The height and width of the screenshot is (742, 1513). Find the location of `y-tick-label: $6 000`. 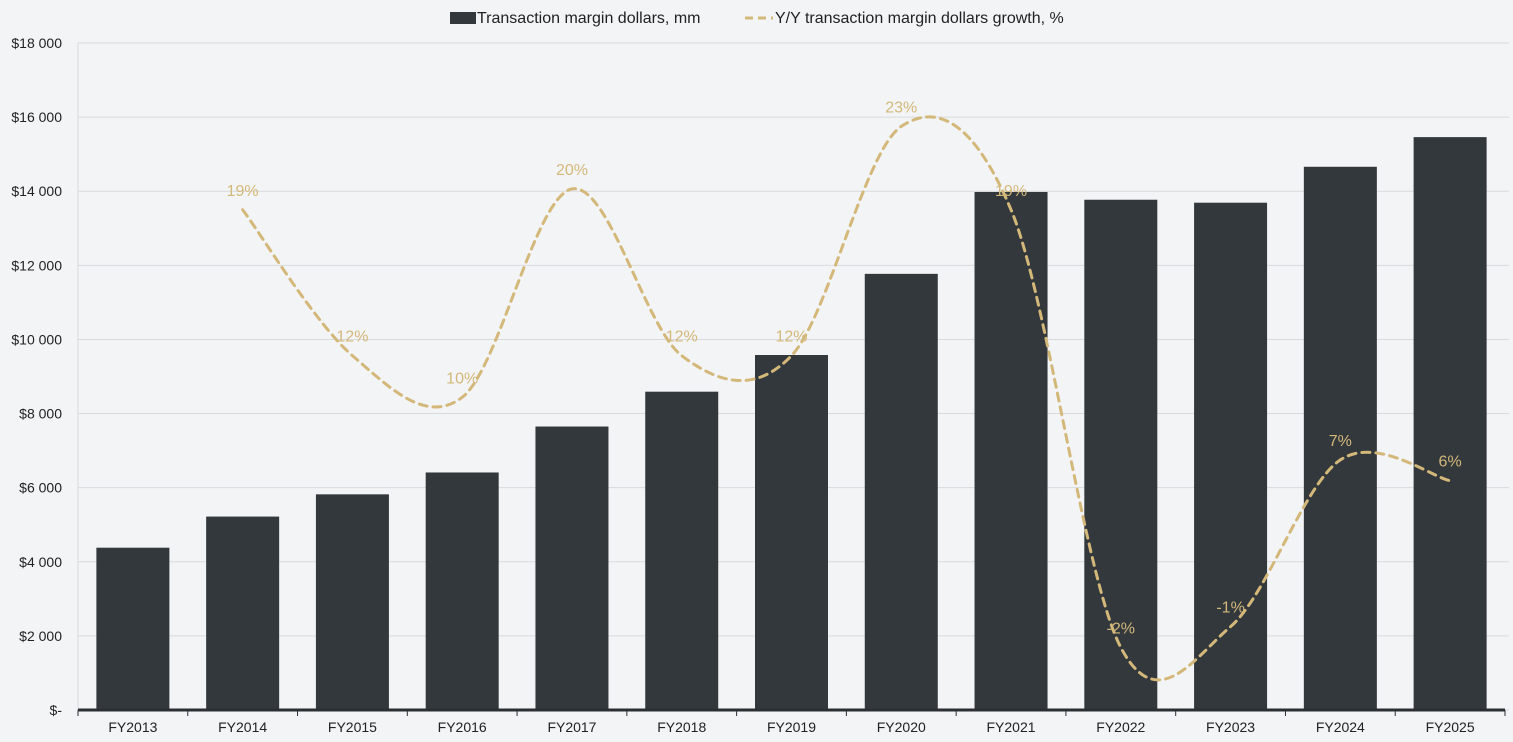

y-tick-label: $6 000 is located at coordinates (40, 488).